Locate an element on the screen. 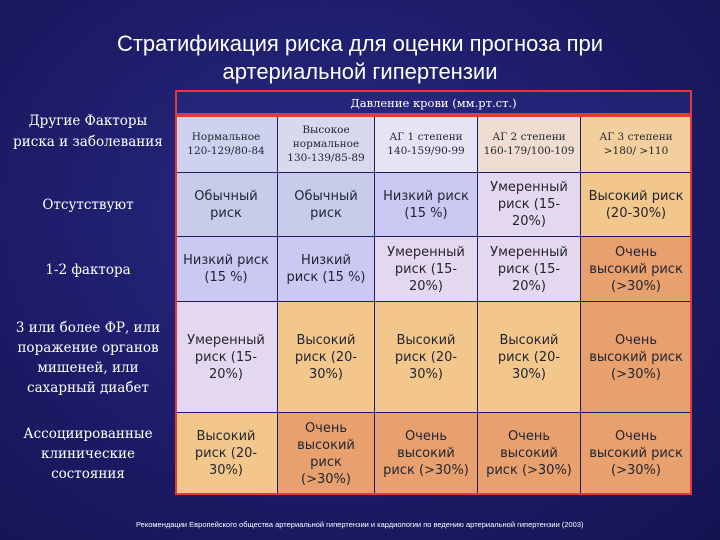  row-header-label: Другие Факторы риска и заболевания is located at coordinates (88, 131).